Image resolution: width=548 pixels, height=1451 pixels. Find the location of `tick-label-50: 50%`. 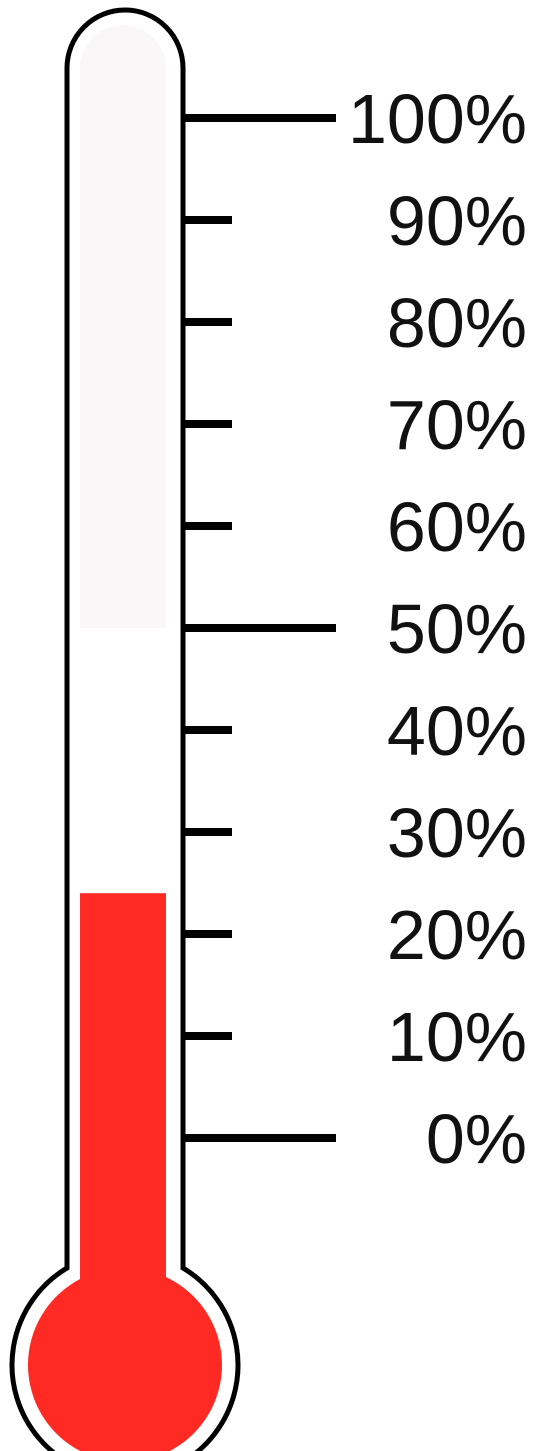

tick-label-50: 50% is located at coordinates (457, 629).